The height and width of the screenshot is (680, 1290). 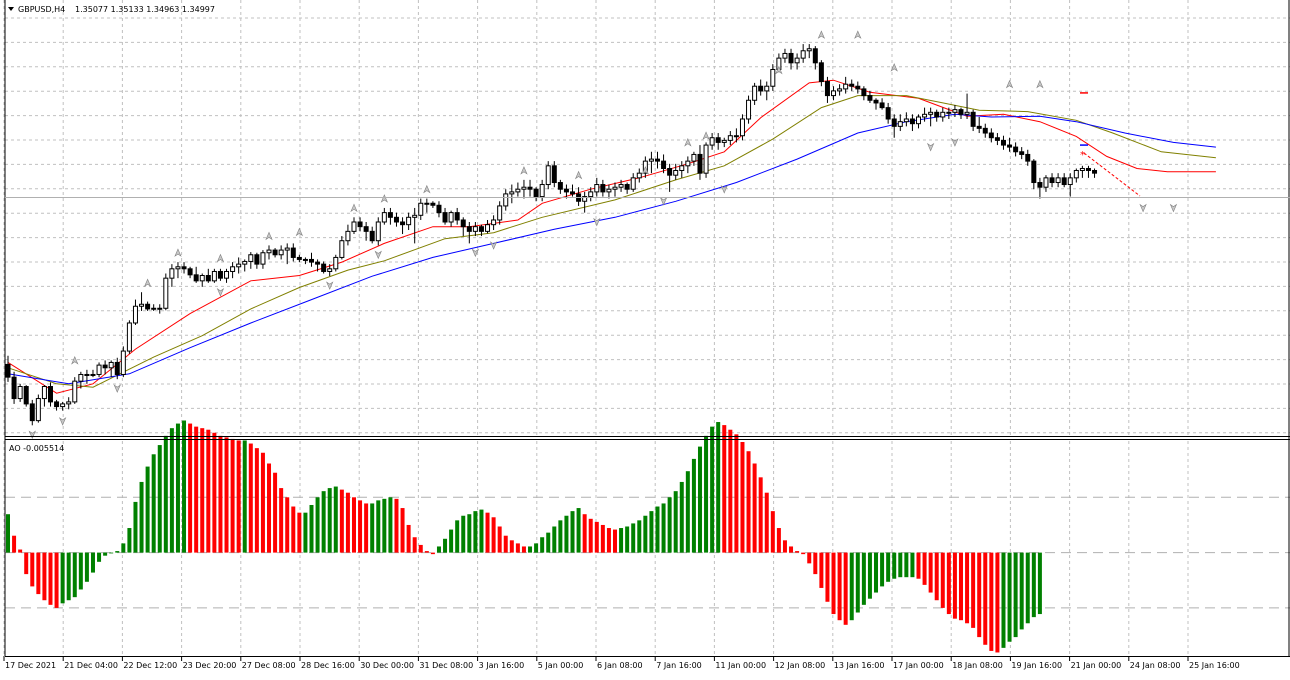 What do you see at coordinates (387, 665) in the screenshot?
I see `time-label: 30 Dec 00:00` at bounding box center [387, 665].